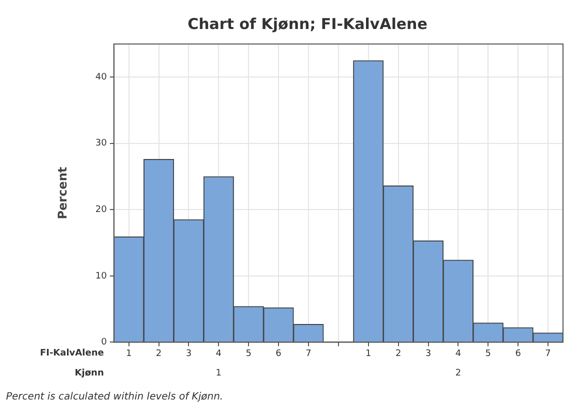 This screenshot has width=579, height=405. I want to click on y-tick-label: 0, so click(104, 343).